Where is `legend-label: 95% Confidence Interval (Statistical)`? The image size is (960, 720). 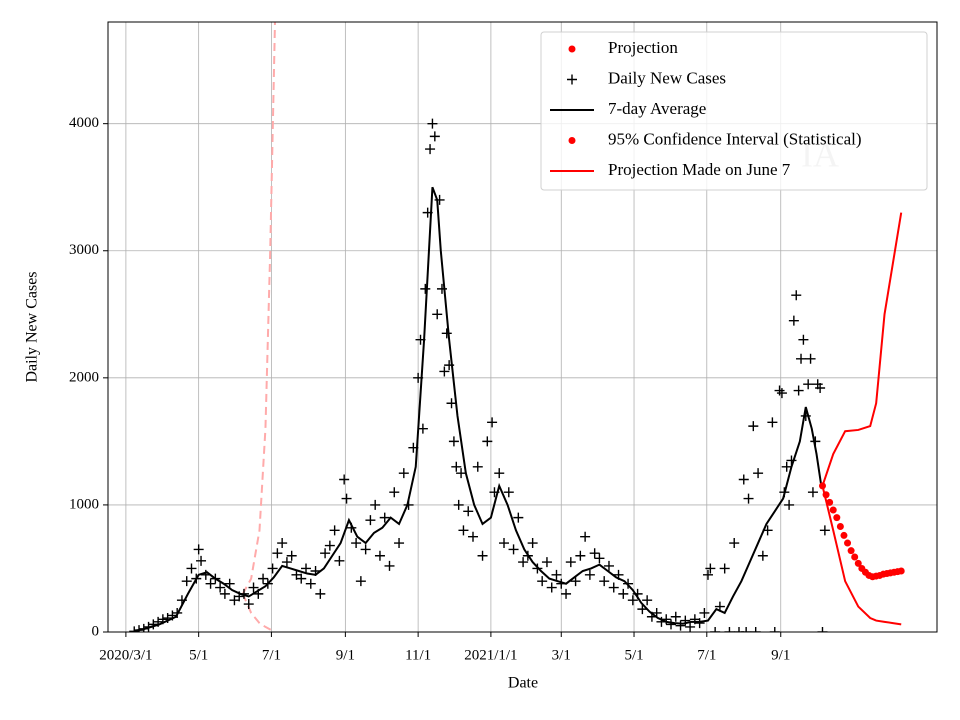 legend-label: 95% Confidence Interval (Statistical) is located at coordinates (735, 138).